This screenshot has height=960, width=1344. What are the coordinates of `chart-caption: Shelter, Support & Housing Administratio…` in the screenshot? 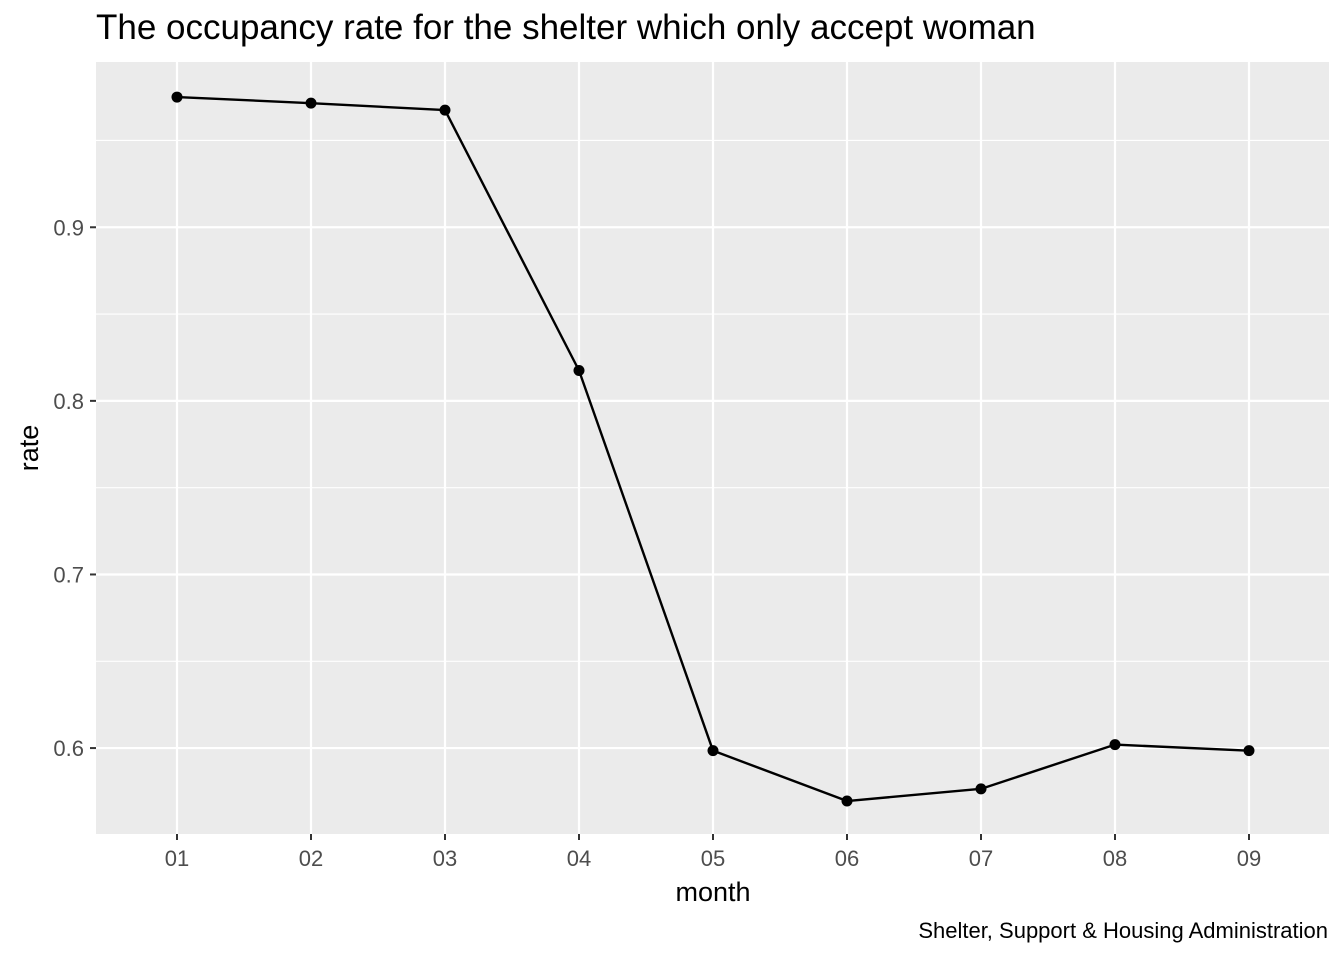 It's located at (1123, 930).